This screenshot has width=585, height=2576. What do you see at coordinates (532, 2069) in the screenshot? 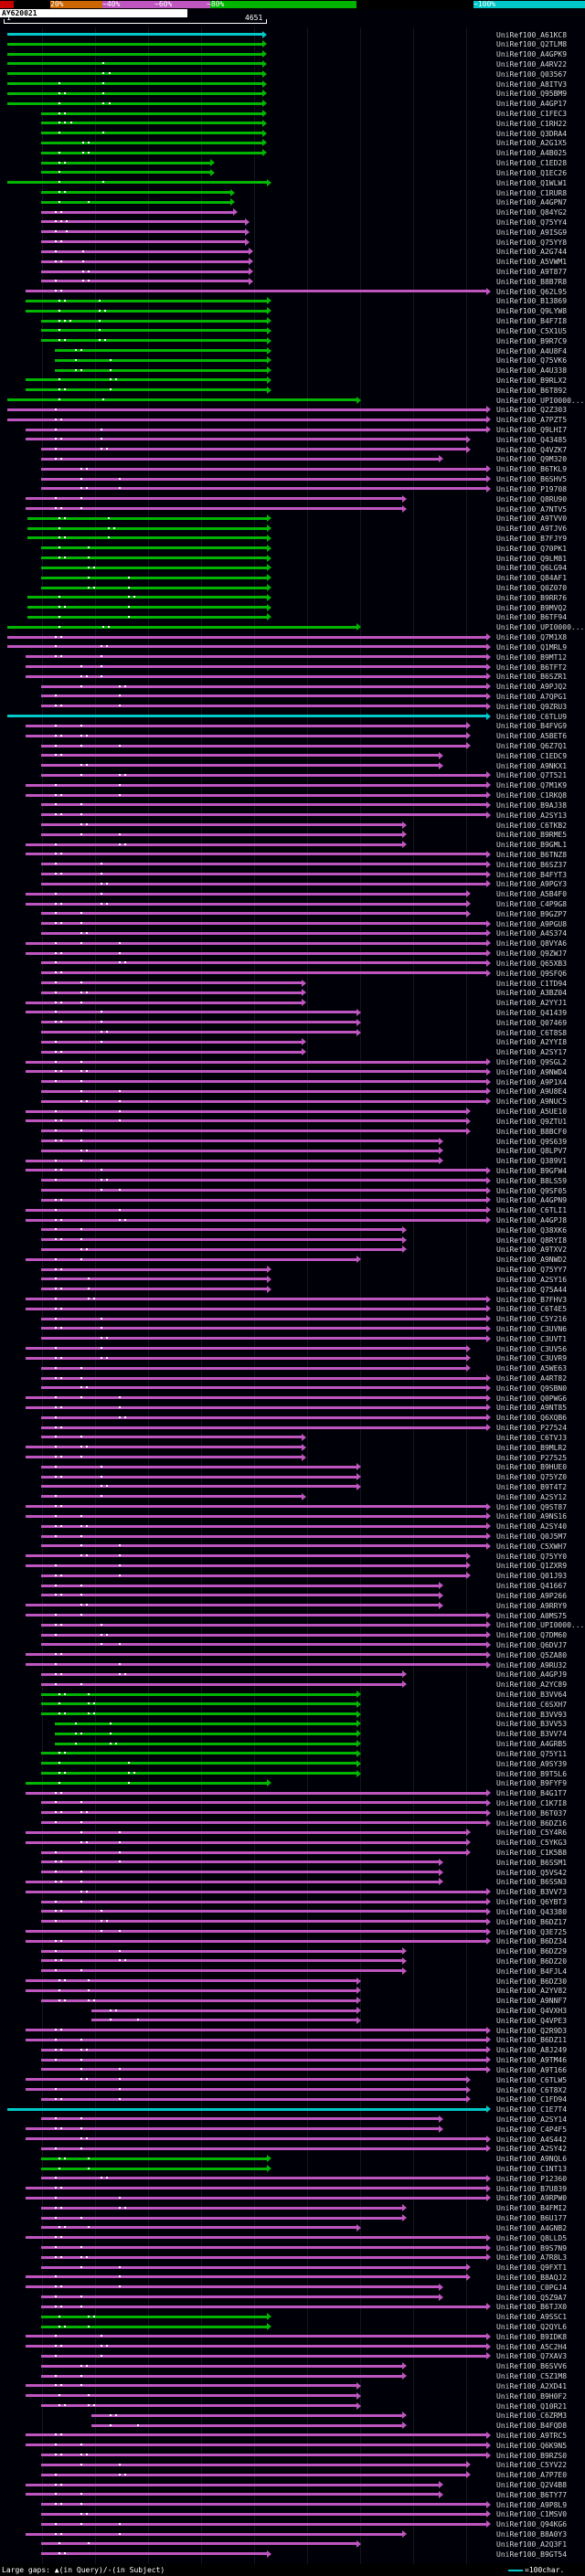
I see `hit-label: UniRef100_A9T166` at bounding box center [532, 2069].